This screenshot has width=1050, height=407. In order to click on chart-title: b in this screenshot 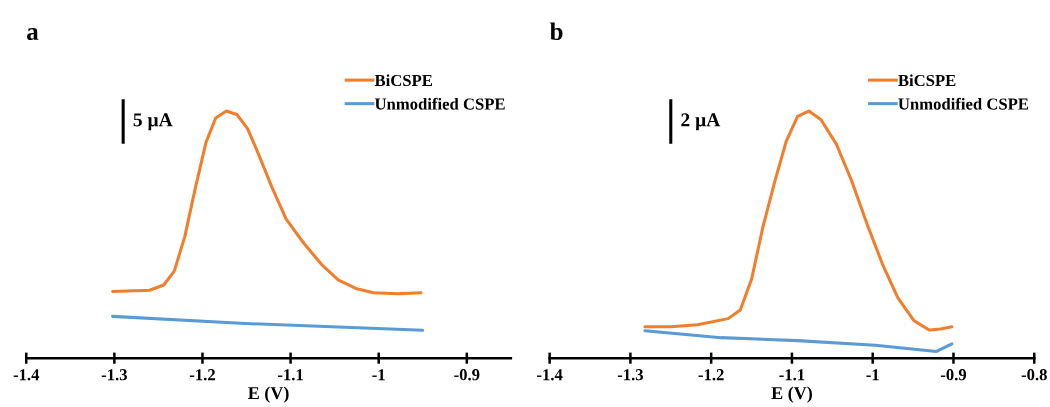, I will do `click(556, 31)`.